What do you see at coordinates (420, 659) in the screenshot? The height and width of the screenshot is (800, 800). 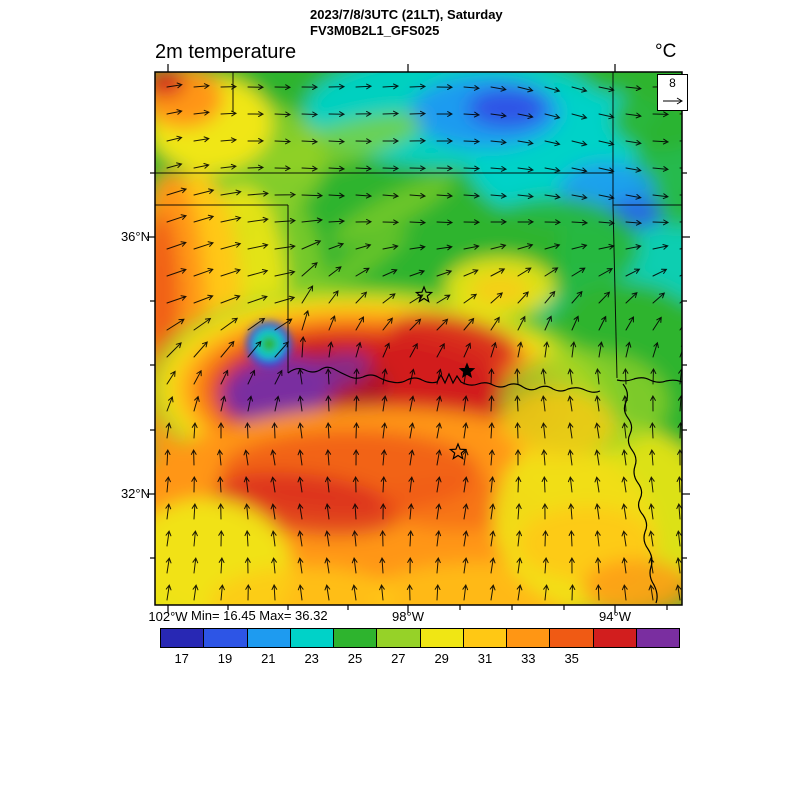 I see `colorbar-tick-labels: 17 19 21 23 25 27 29 31 33 35` at bounding box center [420, 659].